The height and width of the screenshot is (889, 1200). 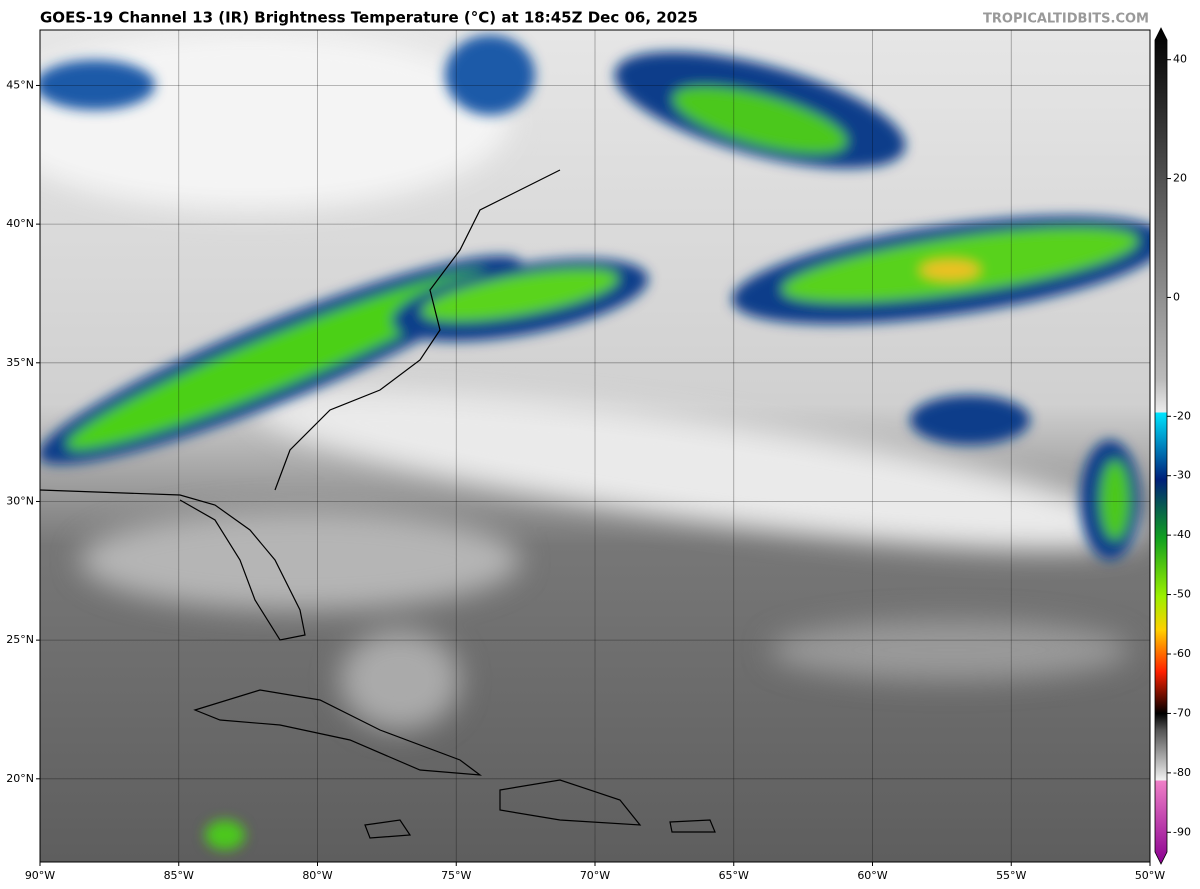 What do you see at coordinates (1182, 594) in the screenshot?
I see `colorbar-tick-label: -50` at bounding box center [1182, 594].